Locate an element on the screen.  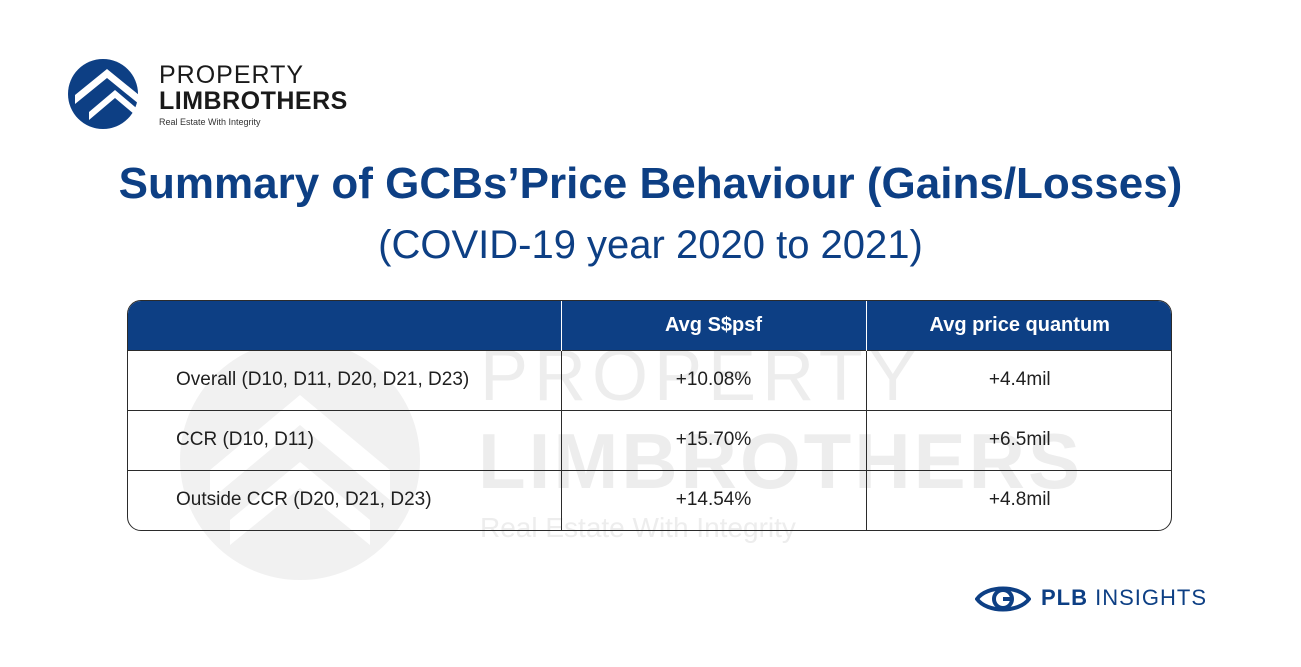
row-avg-quantum: +4.4mil is located at coordinates (1018, 379).